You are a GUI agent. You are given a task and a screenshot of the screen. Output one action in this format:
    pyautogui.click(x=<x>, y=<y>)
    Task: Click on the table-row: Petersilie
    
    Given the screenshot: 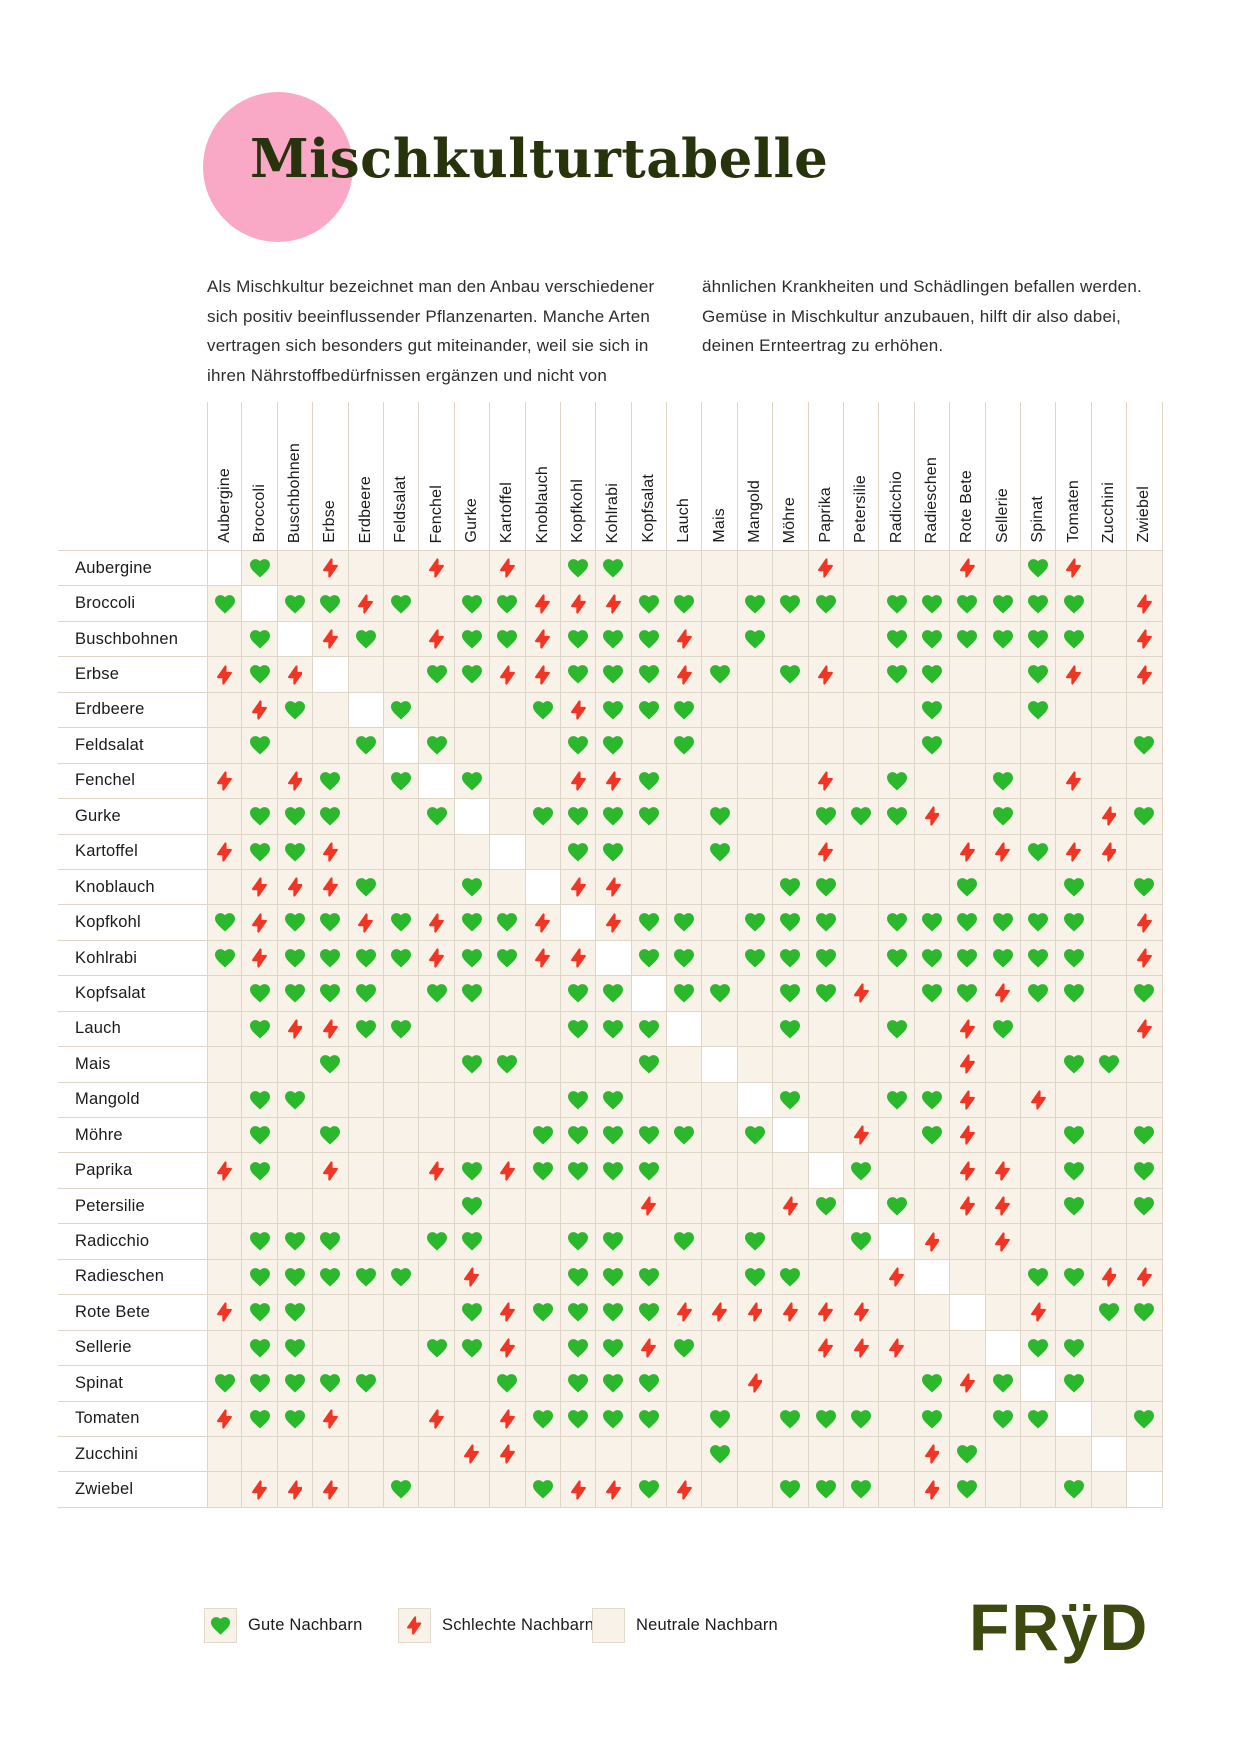 What is the action you would take?
    pyautogui.click(x=610, y=1206)
    